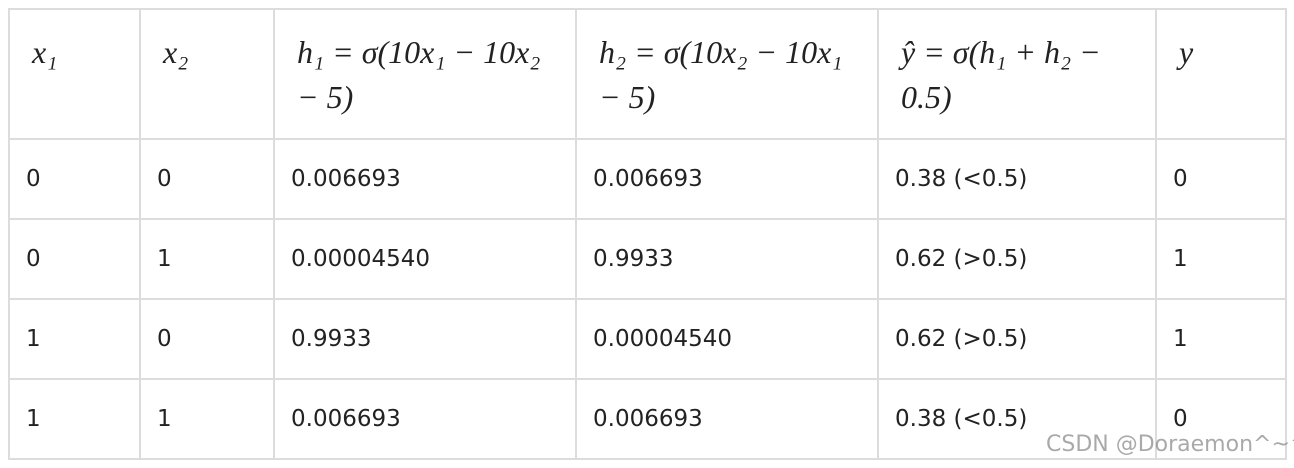  Describe the element at coordinates (727, 74) in the screenshot. I see `header-cell: h₂ = σ(10x₂ − 10x₁ − 5)` at that location.